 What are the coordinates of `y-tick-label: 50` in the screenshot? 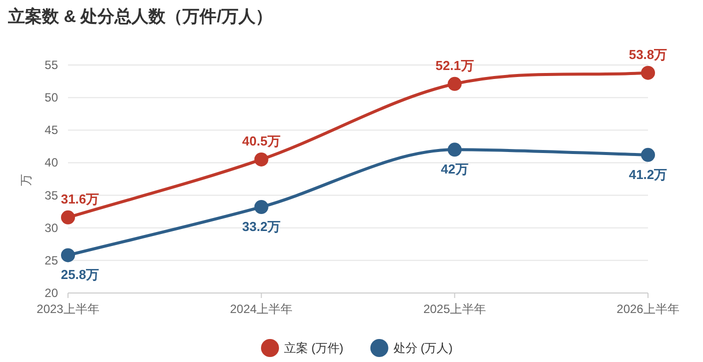 It's located at (51, 97).